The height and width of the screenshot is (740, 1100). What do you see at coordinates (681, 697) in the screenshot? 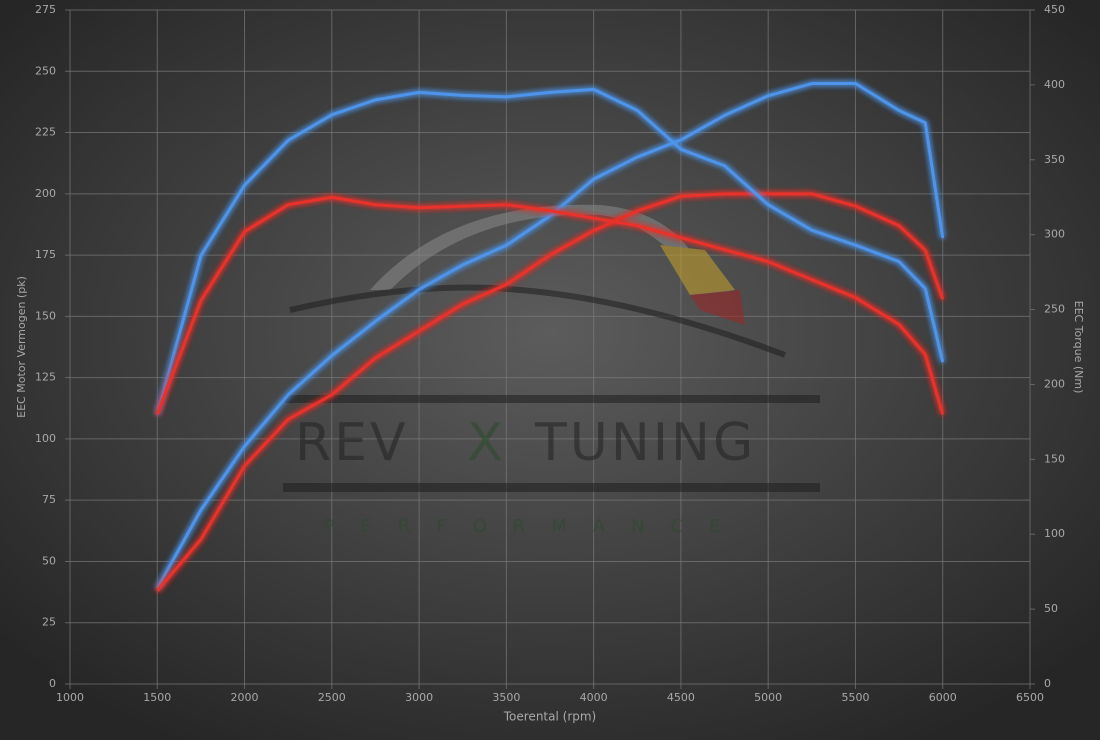
I see `x-tick-label: 4500` at bounding box center [681, 697].